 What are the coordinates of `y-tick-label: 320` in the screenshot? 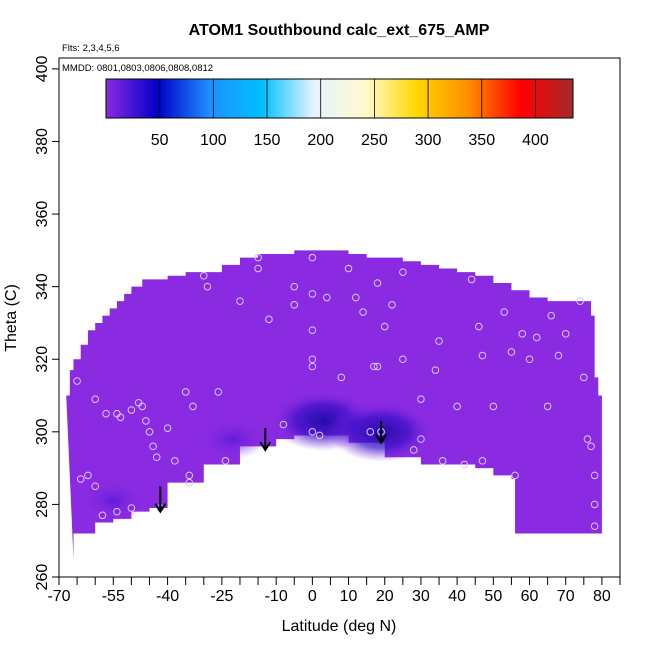 It's located at (42, 359).